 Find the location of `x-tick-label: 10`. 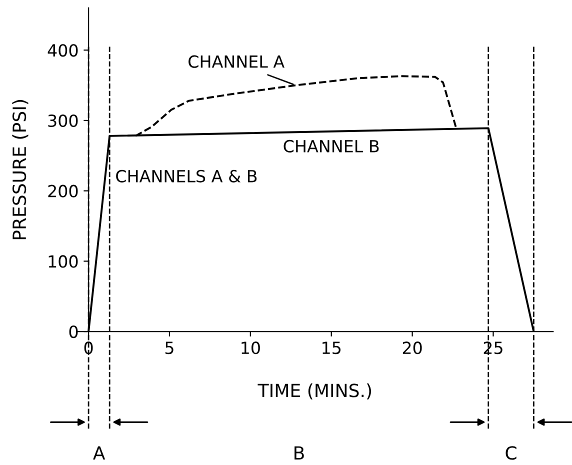

x-tick-label: 10 is located at coordinates (251, 348).